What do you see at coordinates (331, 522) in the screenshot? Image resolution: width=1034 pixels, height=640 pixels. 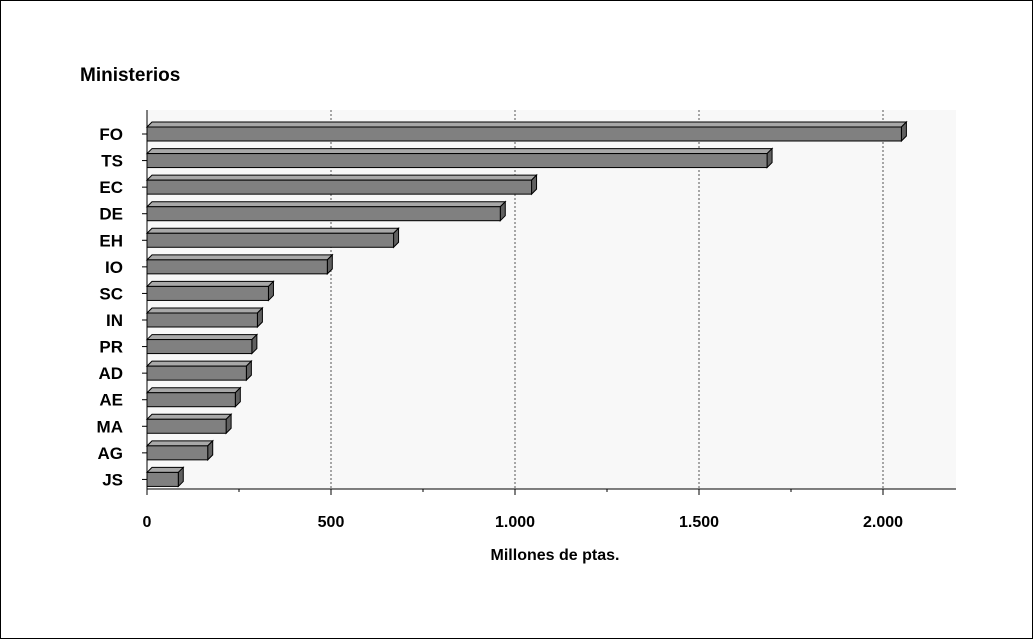 I see `x-tick-label: 500` at bounding box center [331, 522].